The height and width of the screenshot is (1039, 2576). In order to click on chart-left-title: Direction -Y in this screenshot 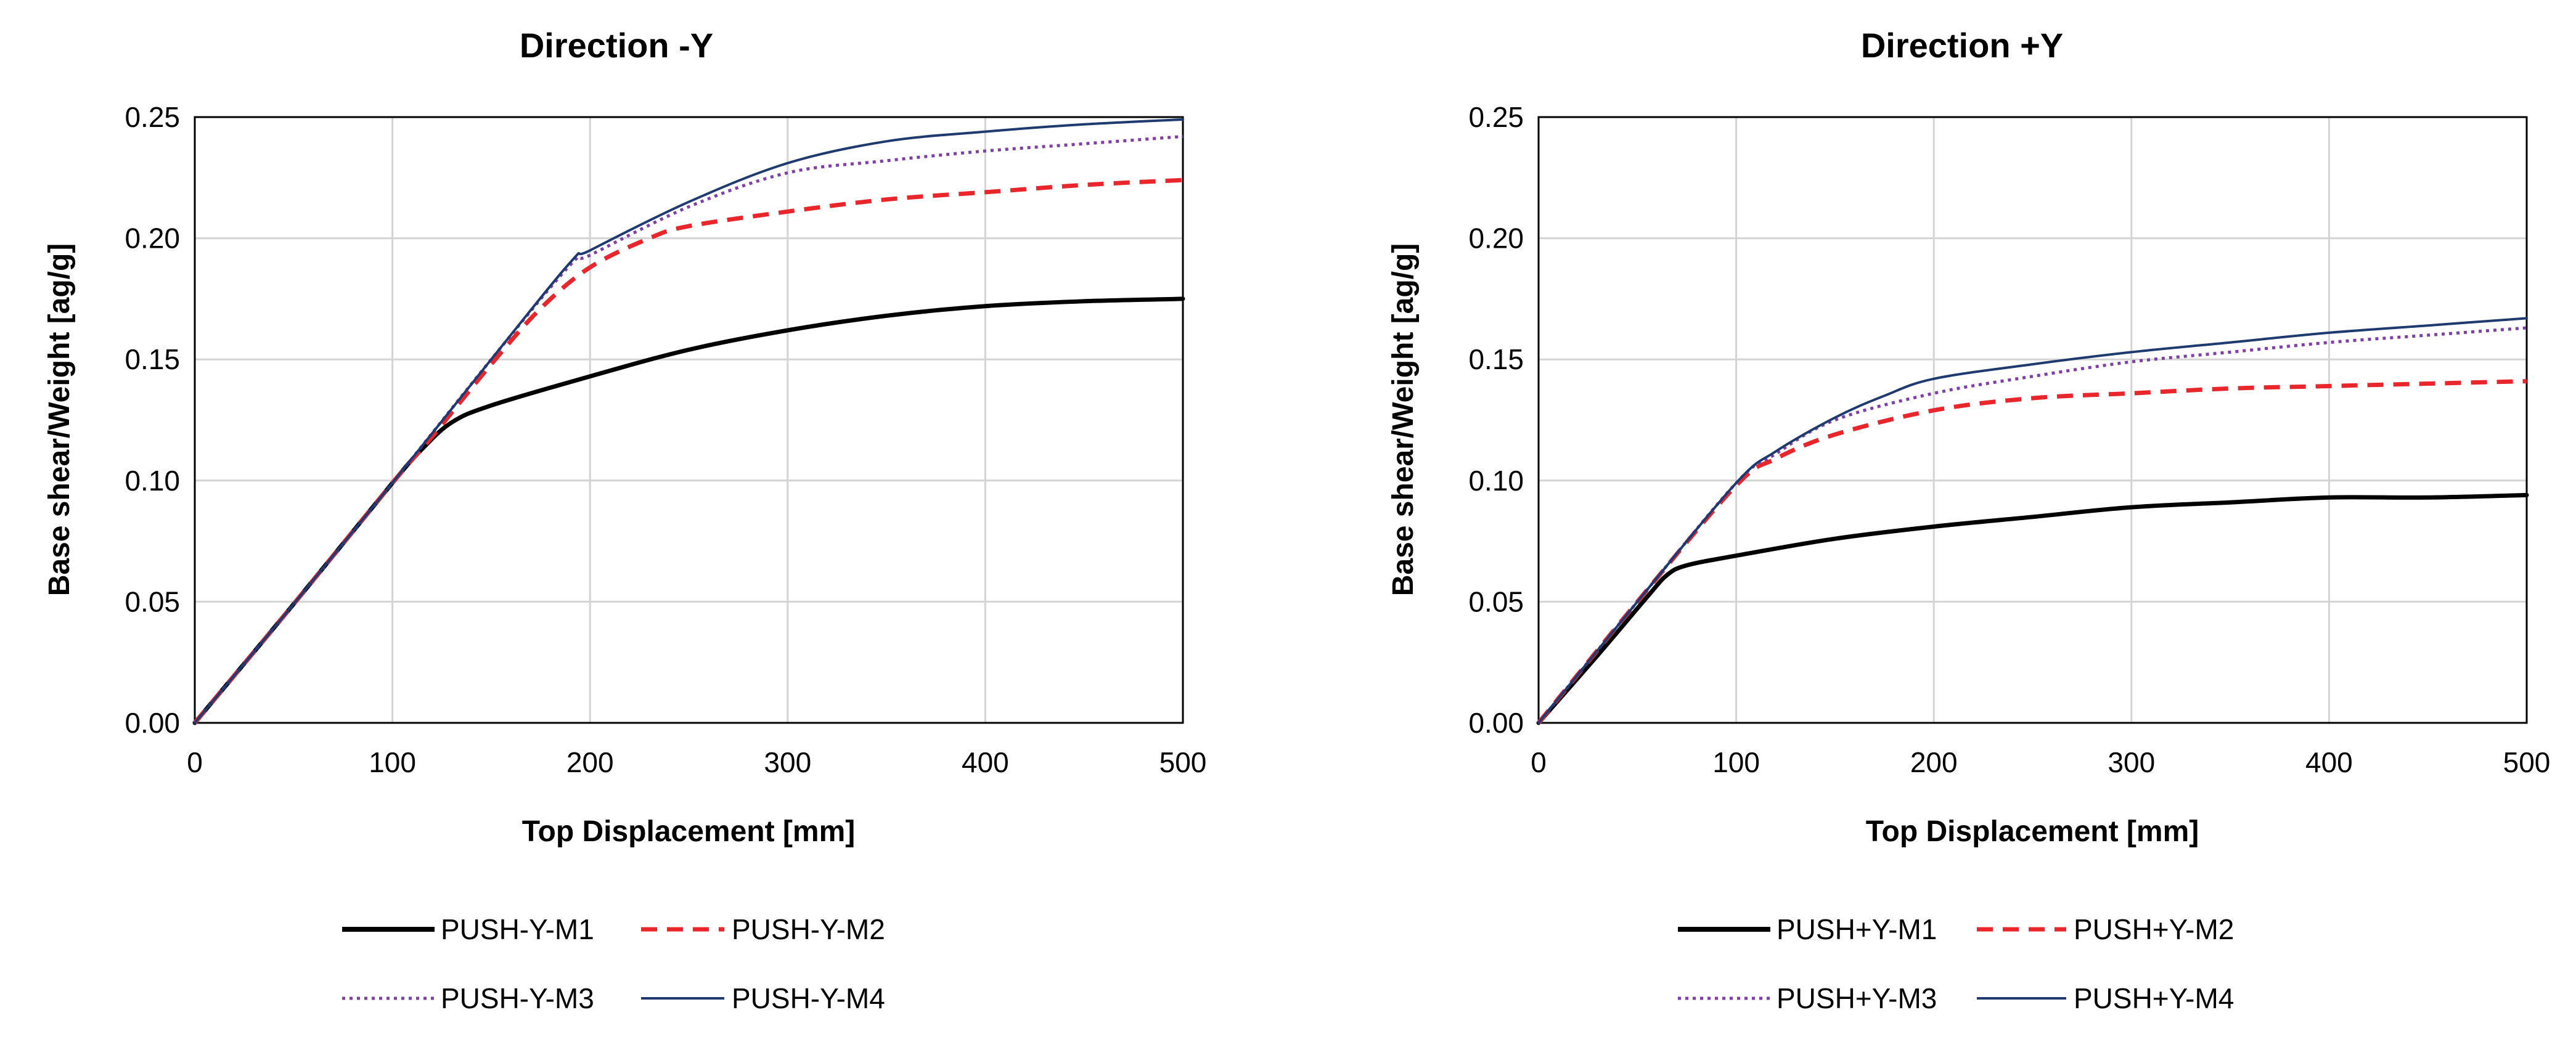, I will do `click(616, 45)`.